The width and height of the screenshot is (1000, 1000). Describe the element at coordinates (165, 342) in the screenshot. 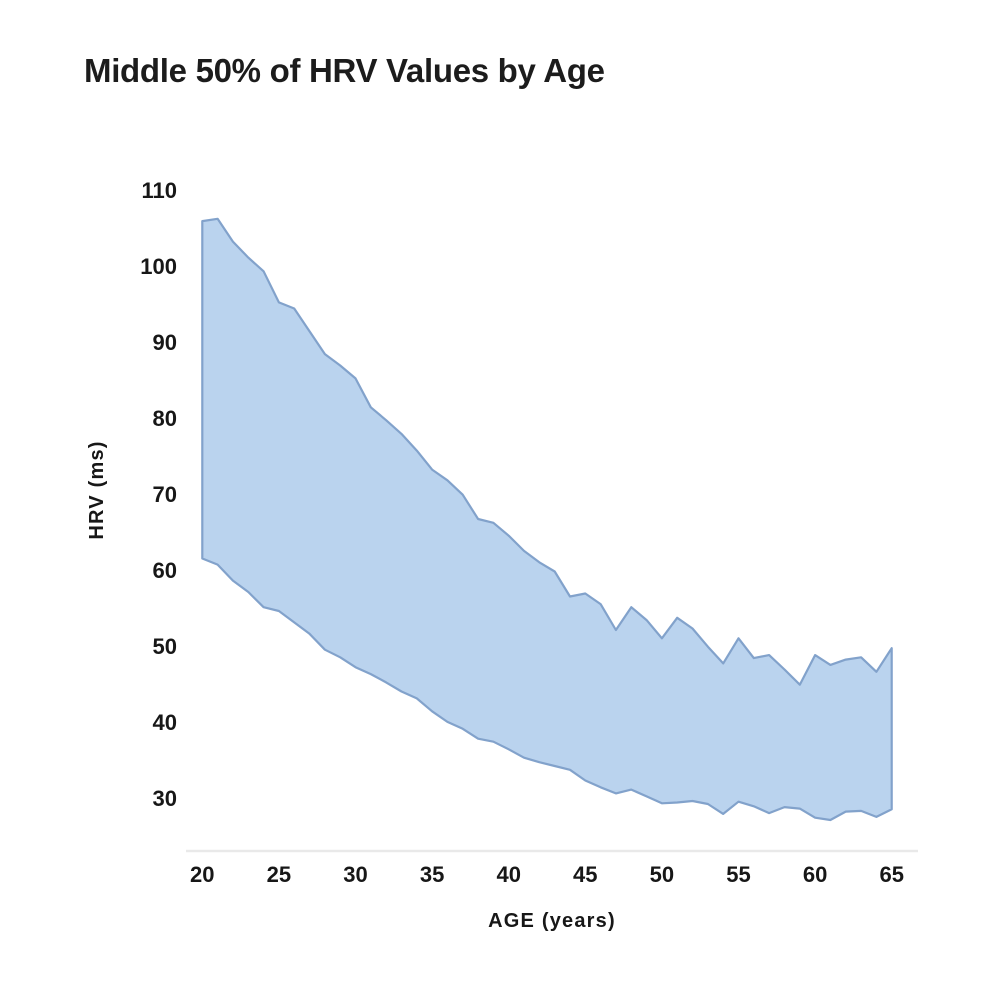

I see `y-tick-label: 90` at that location.